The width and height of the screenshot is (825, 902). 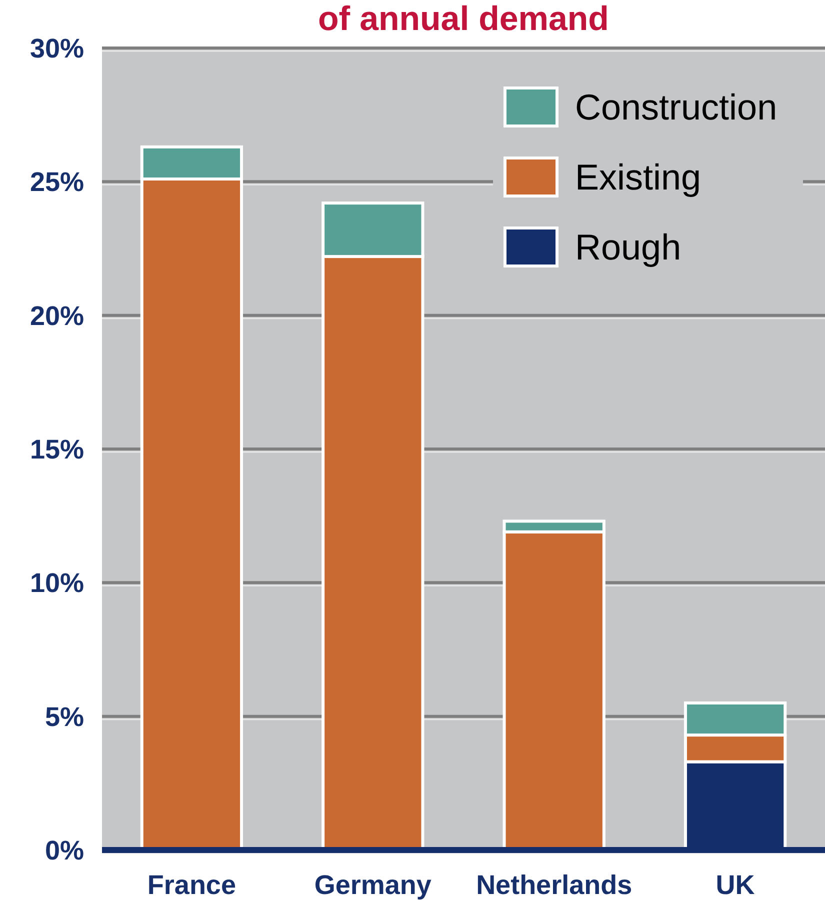 What do you see at coordinates (64, 850) in the screenshot?
I see `y-tick-label: 0%` at bounding box center [64, 850].